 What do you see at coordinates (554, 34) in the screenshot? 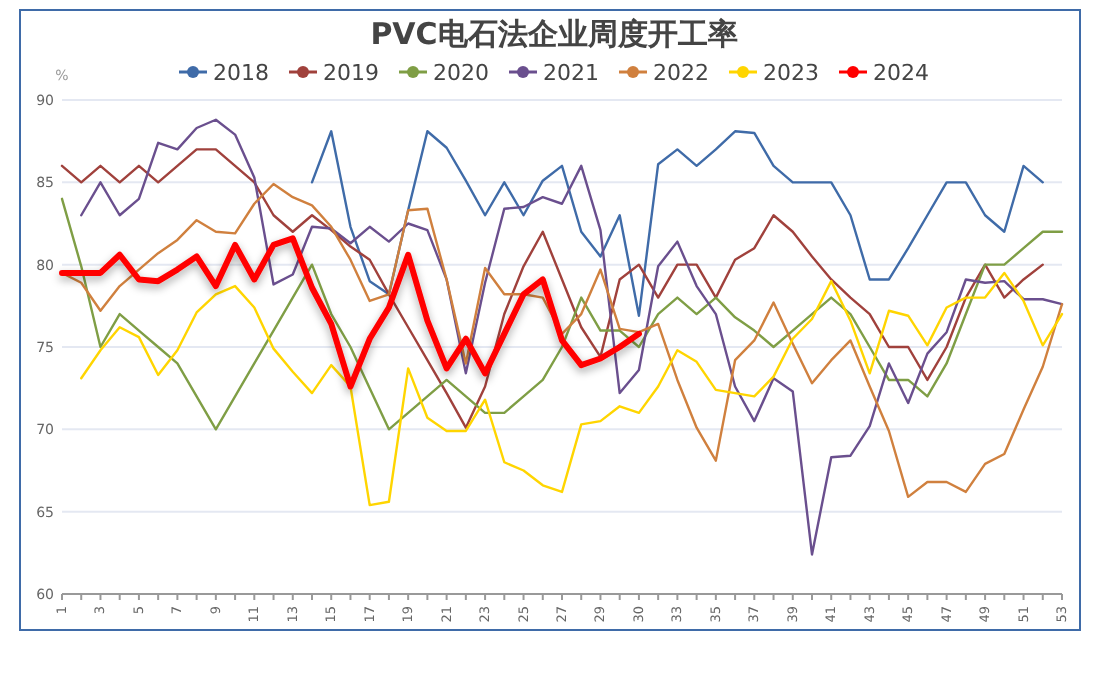
I see `title: PVC电石法企业周度开工率` at bounding box center [554, 34].